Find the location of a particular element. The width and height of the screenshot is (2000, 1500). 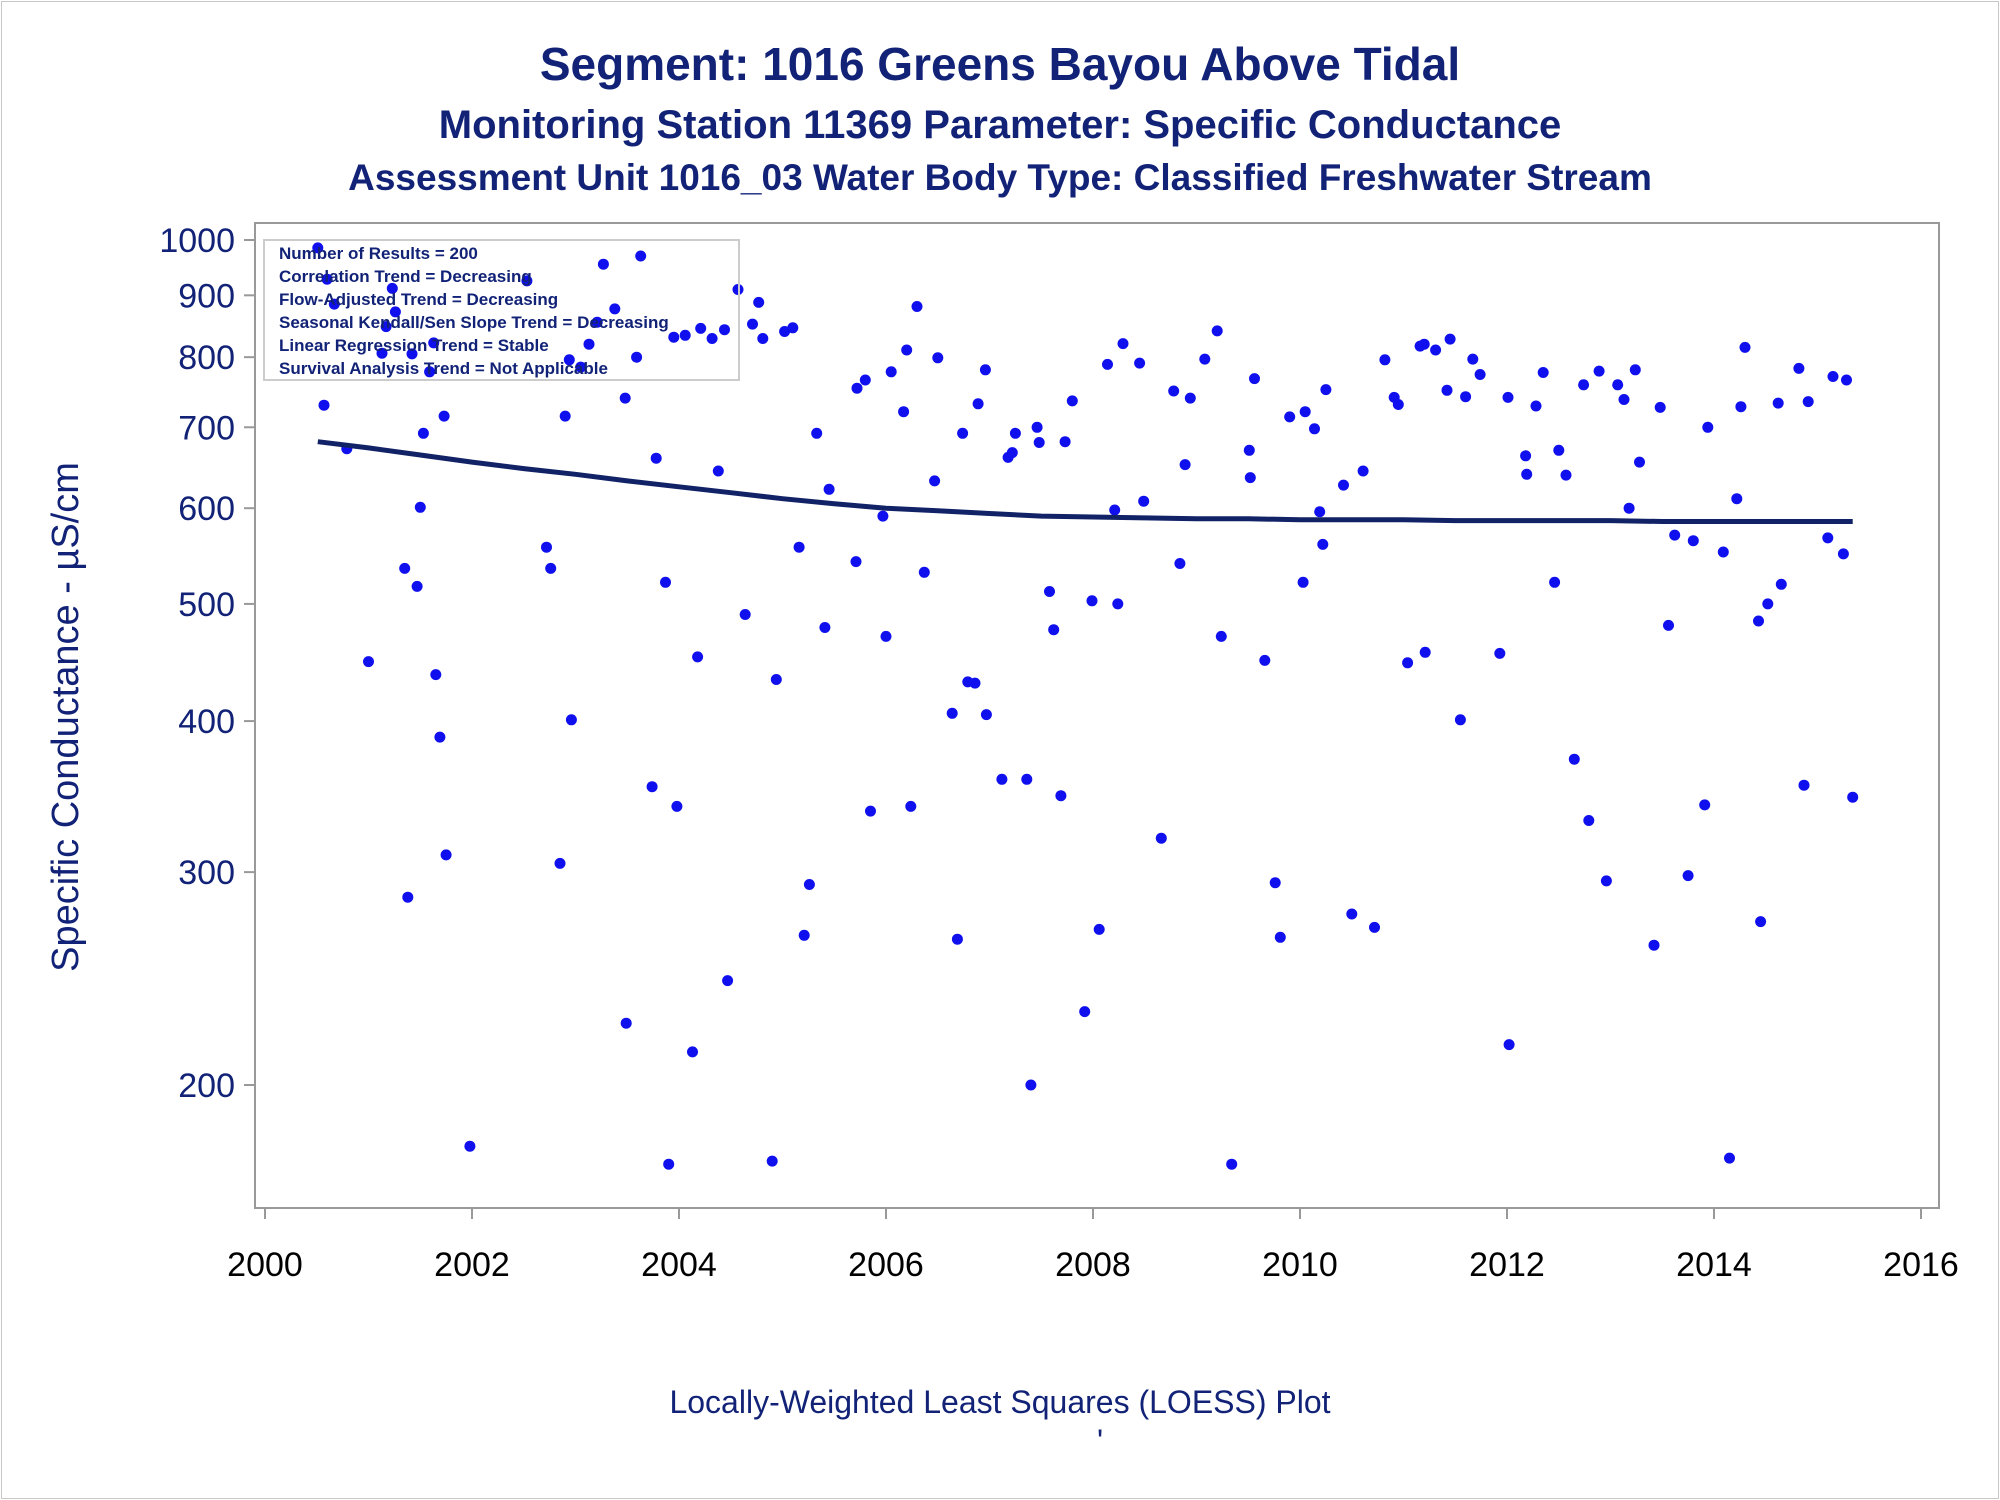

chart-title: Segment: 1016 Greens Bayou Above Tidal is located at coordinates (1000, 64).